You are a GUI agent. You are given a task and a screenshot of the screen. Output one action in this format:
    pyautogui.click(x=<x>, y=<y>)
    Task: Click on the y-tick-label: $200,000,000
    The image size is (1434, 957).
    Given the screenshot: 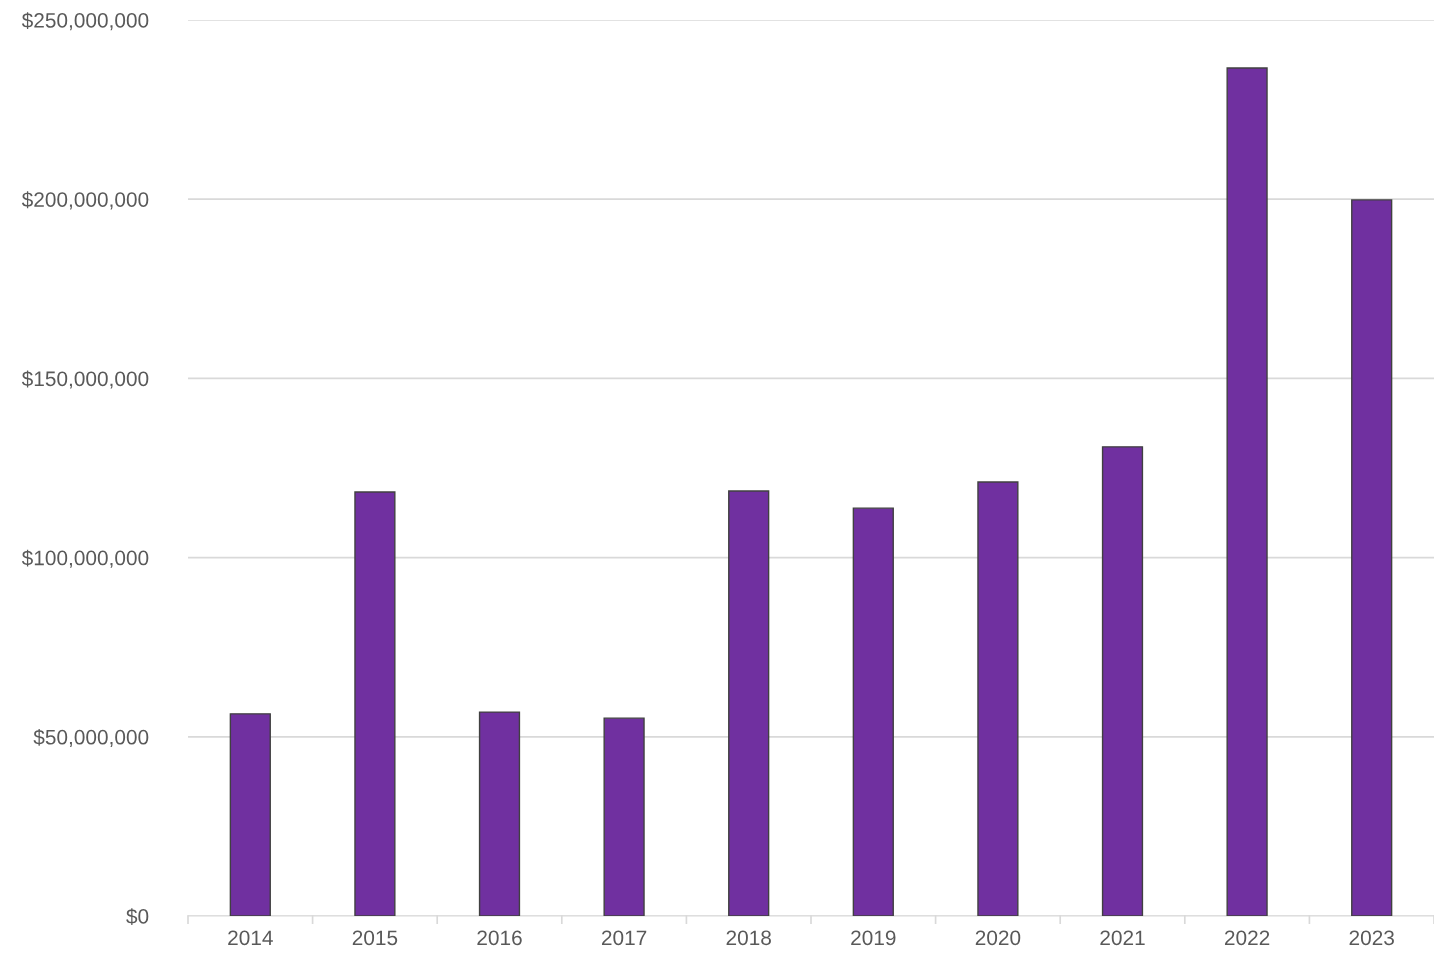 What is the action you would take?
    pyautogui.click(x=85, y=200)
    